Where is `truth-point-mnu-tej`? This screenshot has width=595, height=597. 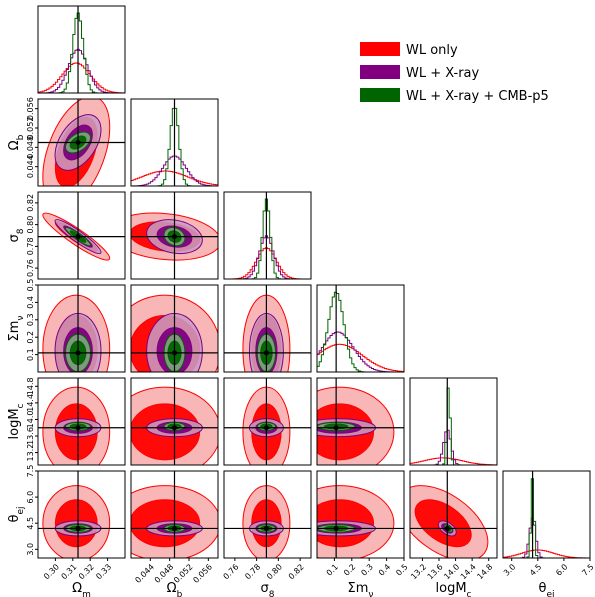 truth-point-mnu-tej is located at coordinates (336, 528).